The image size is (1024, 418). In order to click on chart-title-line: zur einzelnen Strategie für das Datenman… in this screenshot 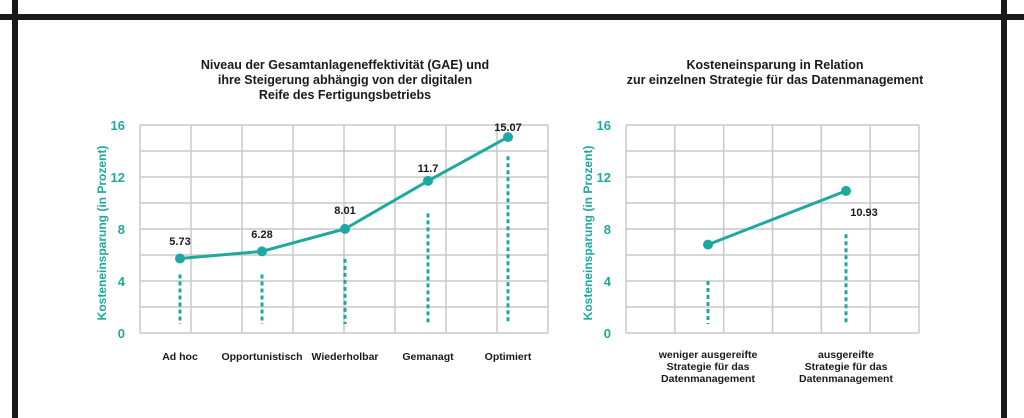, I will do `click(775, 80)`.